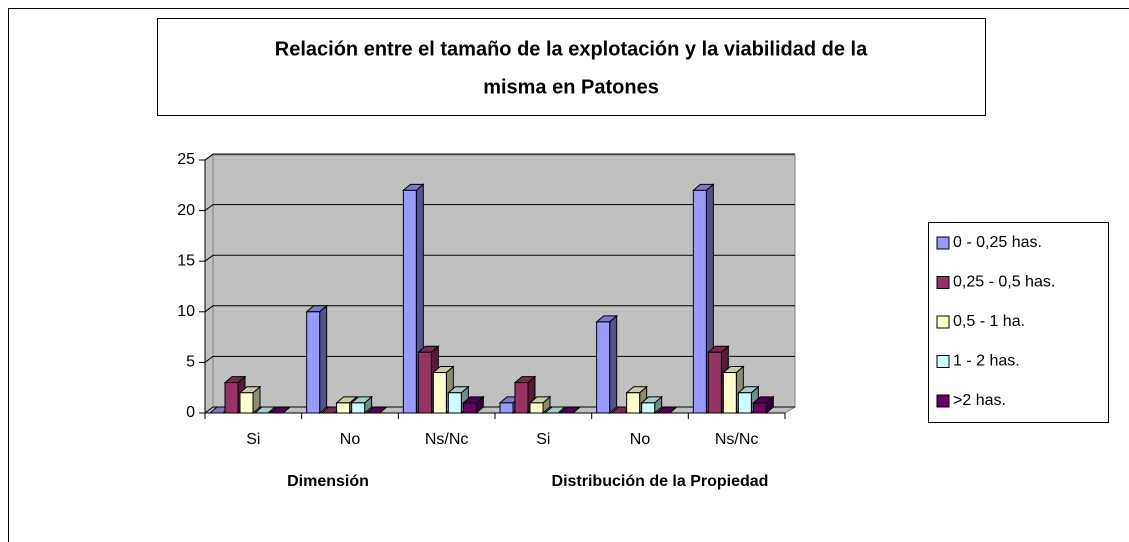 The width and height of the screenshot is (1129, 542). Describe the element at coordinates (1004, 282) in the screenshot. I see `legend-label: 0,25 - 0,5 has.` at that location.